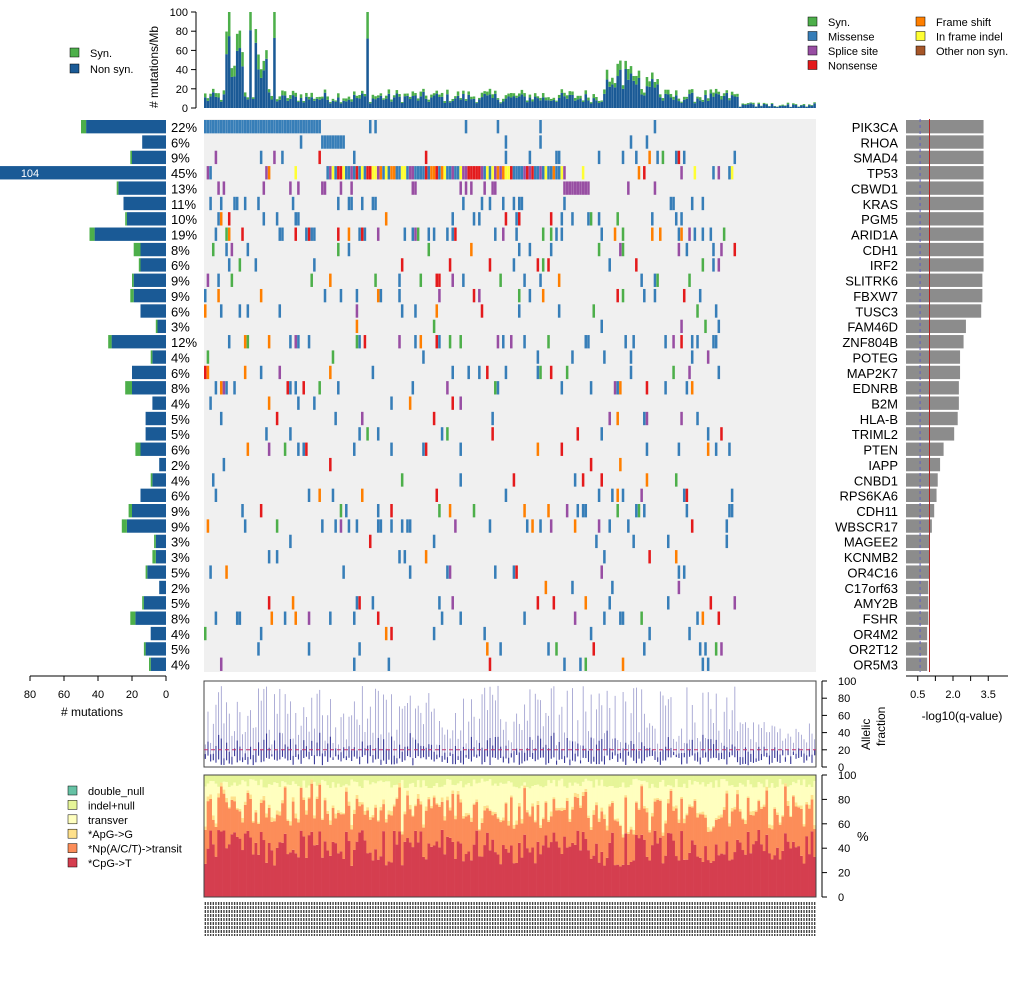 The height and width of the screenshot is (1008, 1020). I want to click on gene-name-label: MAP2K7, so click(872, 373).